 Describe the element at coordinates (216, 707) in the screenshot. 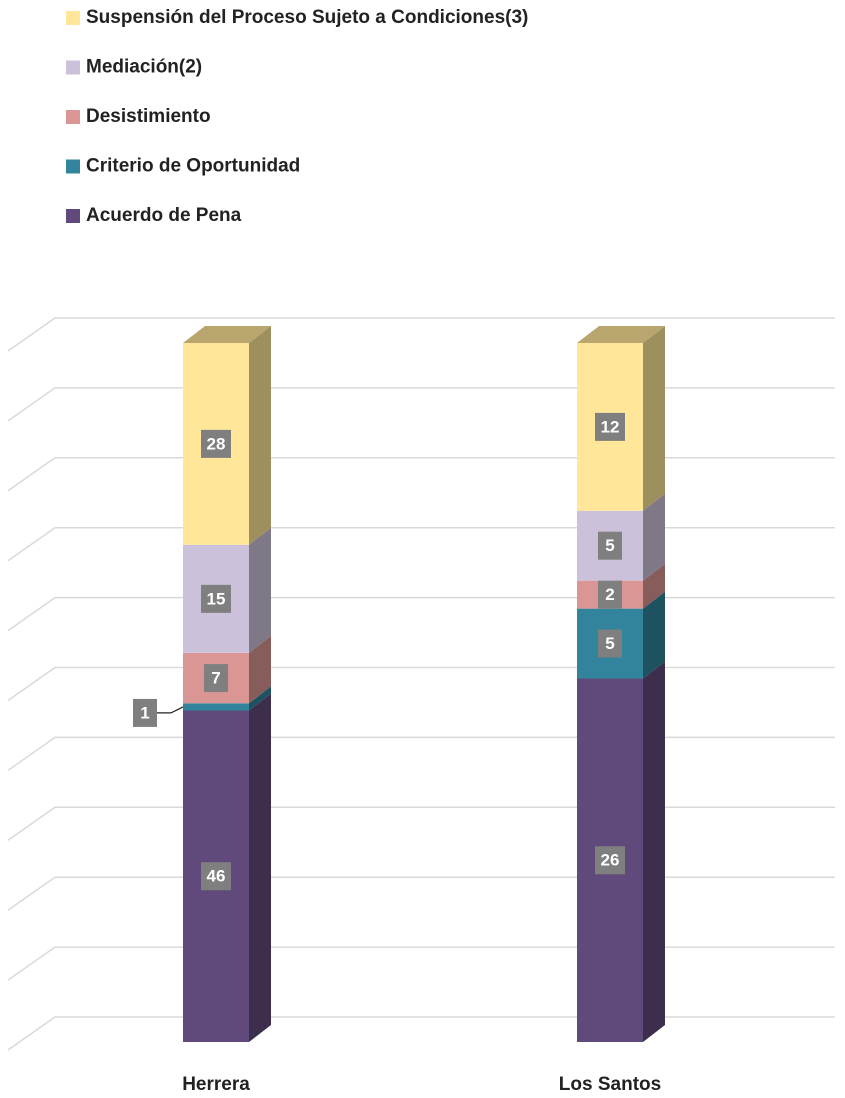

I see `bar-segment` at that location.